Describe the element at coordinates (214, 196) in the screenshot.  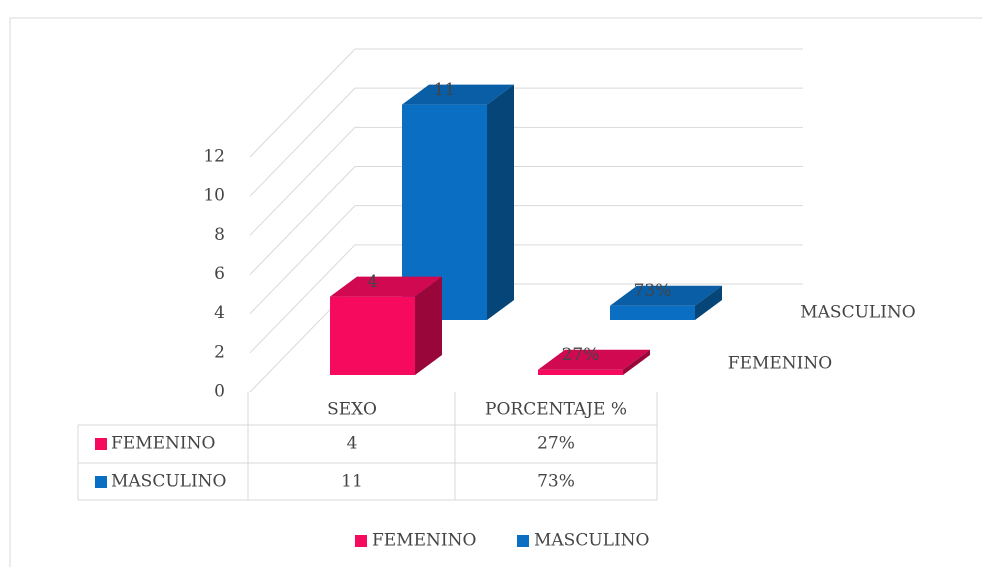
I see `y-tick-label: 10` at that location.